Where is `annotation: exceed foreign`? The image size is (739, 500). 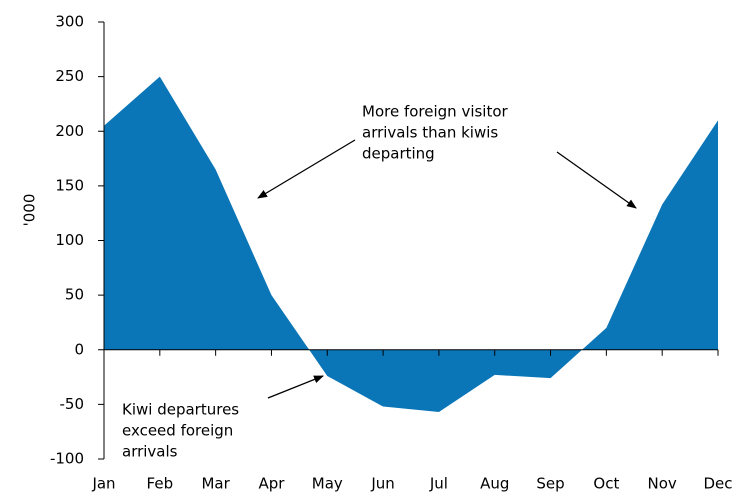 annotation: exceed foreign is located at coordinates (177, 431).